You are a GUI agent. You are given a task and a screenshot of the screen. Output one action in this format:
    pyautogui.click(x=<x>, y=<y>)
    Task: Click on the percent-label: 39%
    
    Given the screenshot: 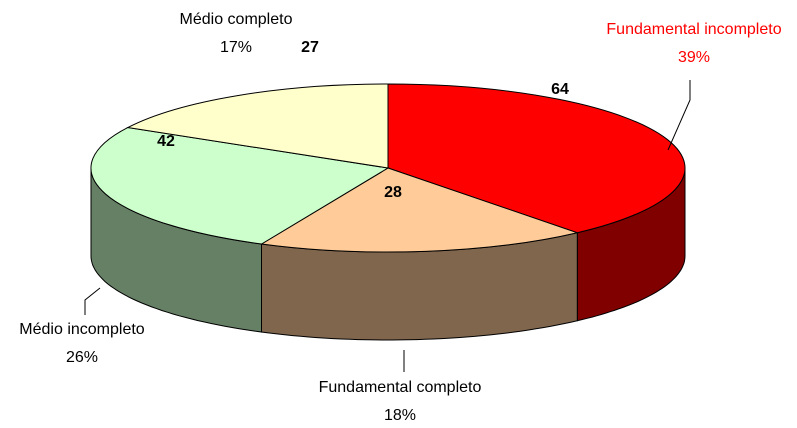 What is the action you would take?
    pyautogui.click(x=694, y=57)
    